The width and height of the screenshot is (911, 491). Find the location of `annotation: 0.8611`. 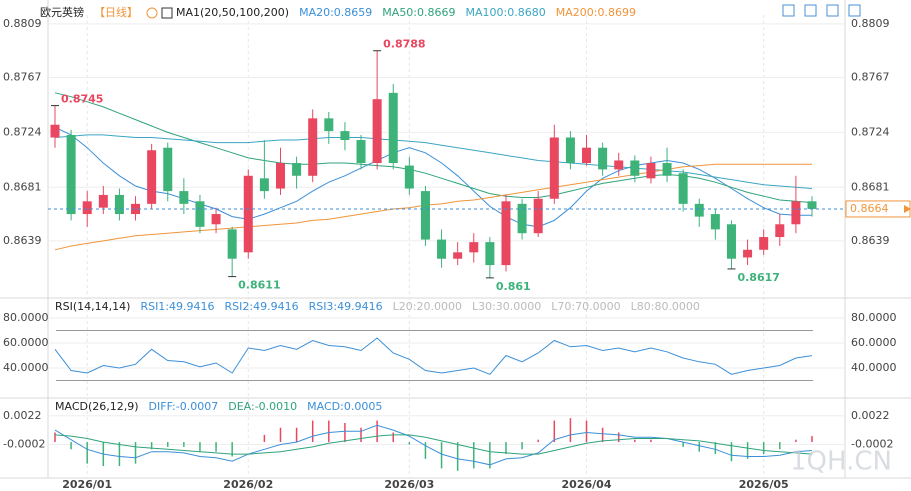

annotation: 0.8611 is located at coordinates (259, 285).